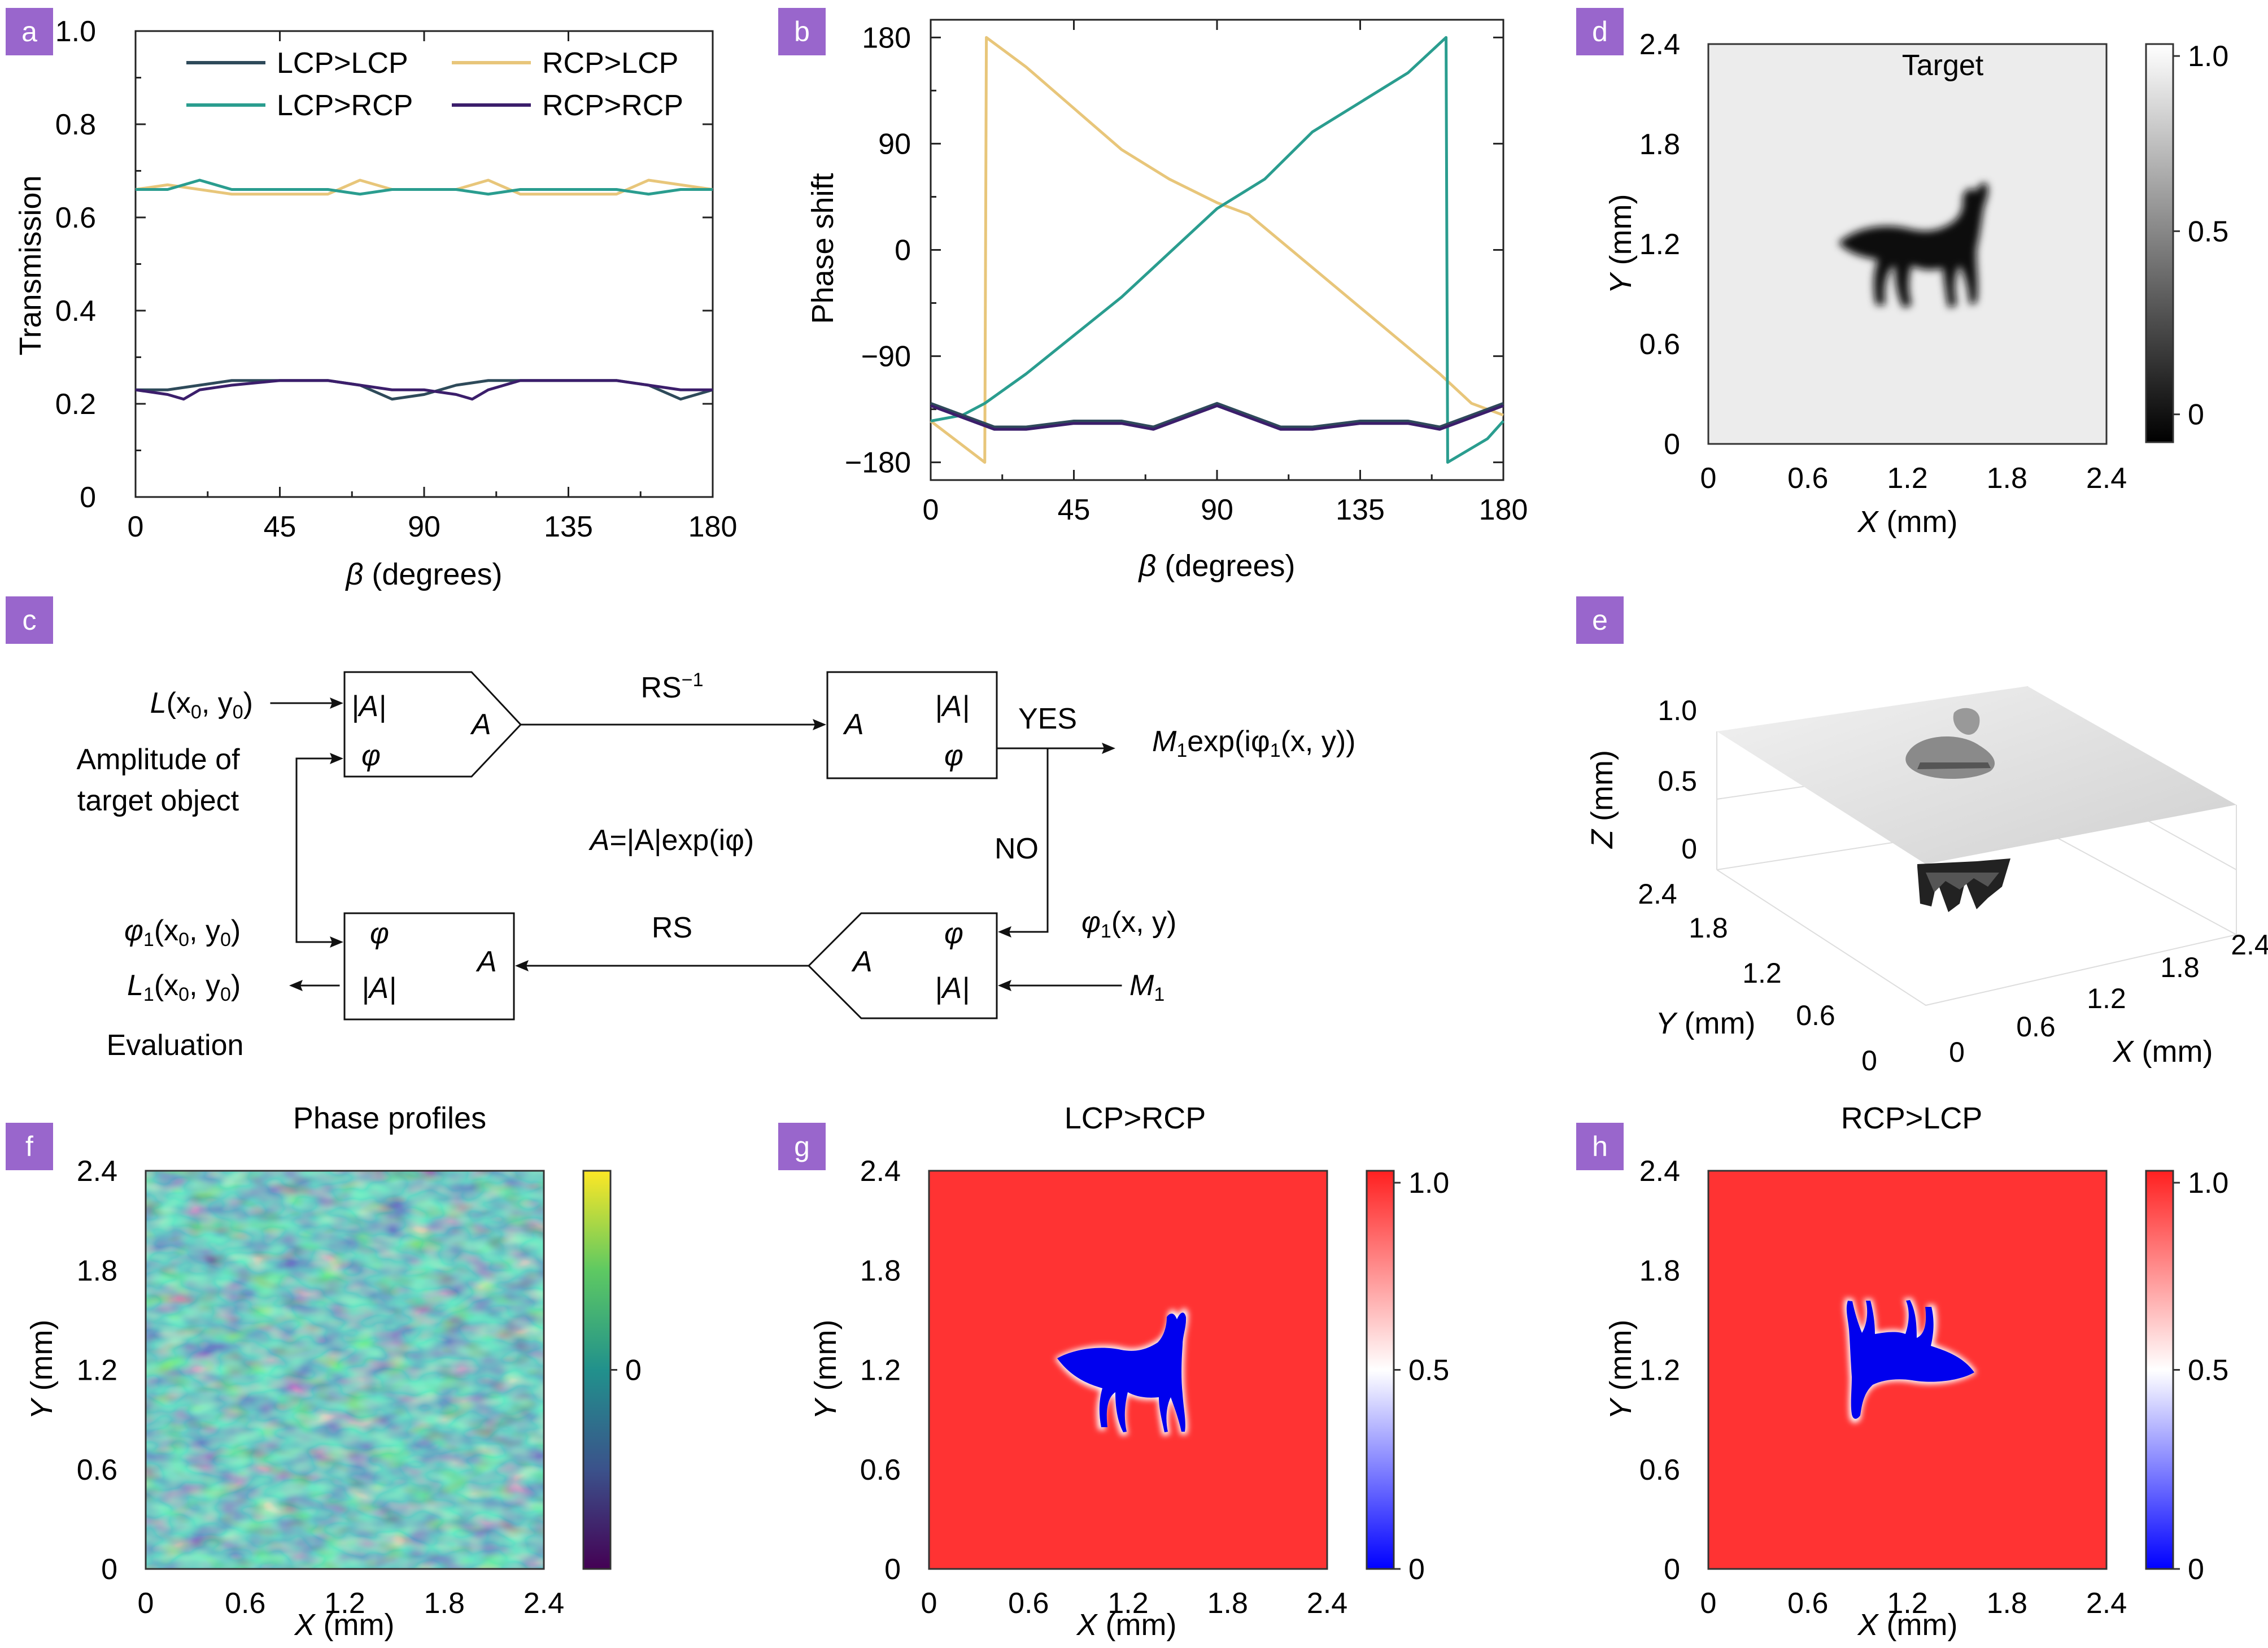 The width and height of the screenshot is (2268, 1648). I want to click on legend-label: LCP>RCP, so click(345, 105).